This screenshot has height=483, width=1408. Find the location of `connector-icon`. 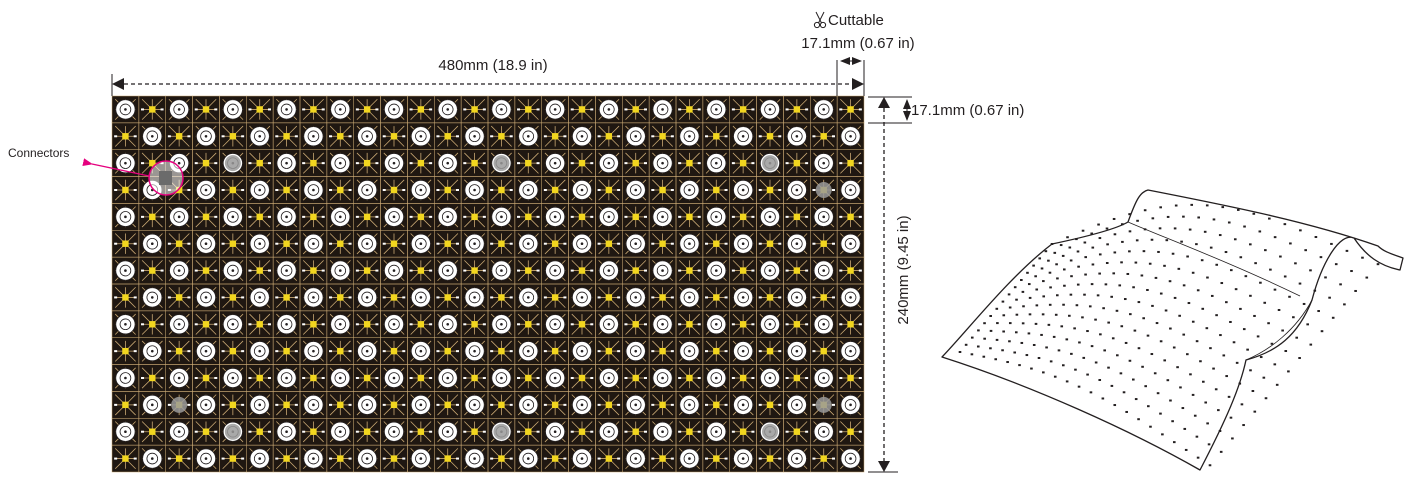

connector-icon is located at coordinates (165, 178).